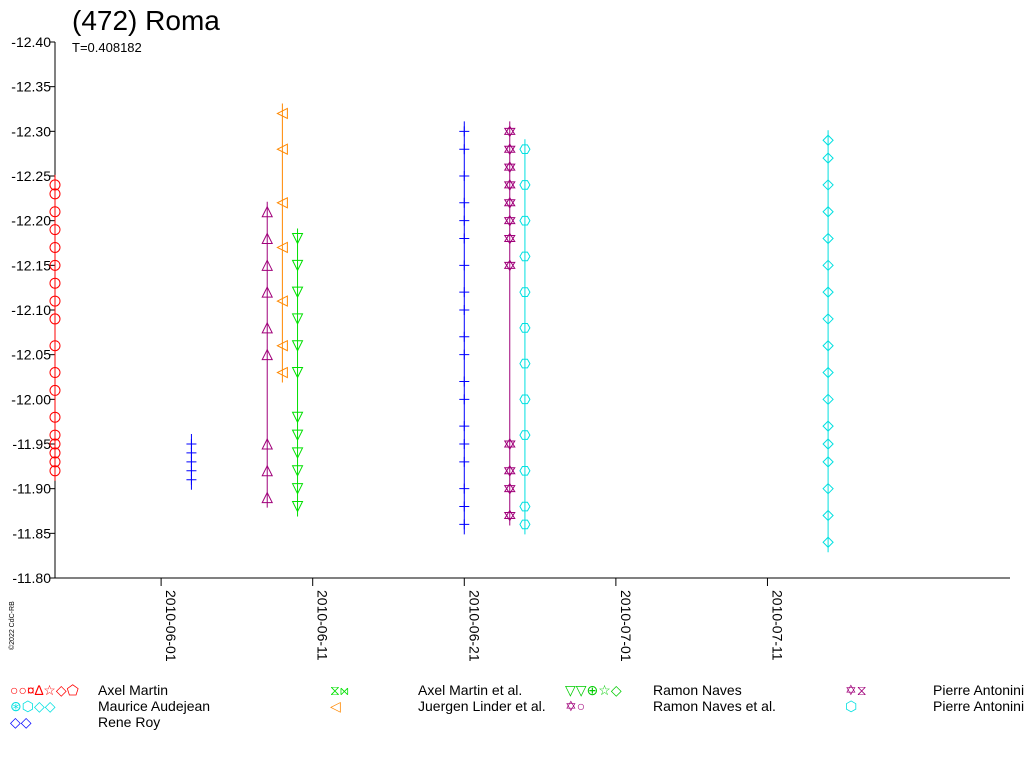  What do you see at coordinates (31, 87) in the screenshot?
I see `y-tick-label: -12.35` at bounding box center [31, 87].